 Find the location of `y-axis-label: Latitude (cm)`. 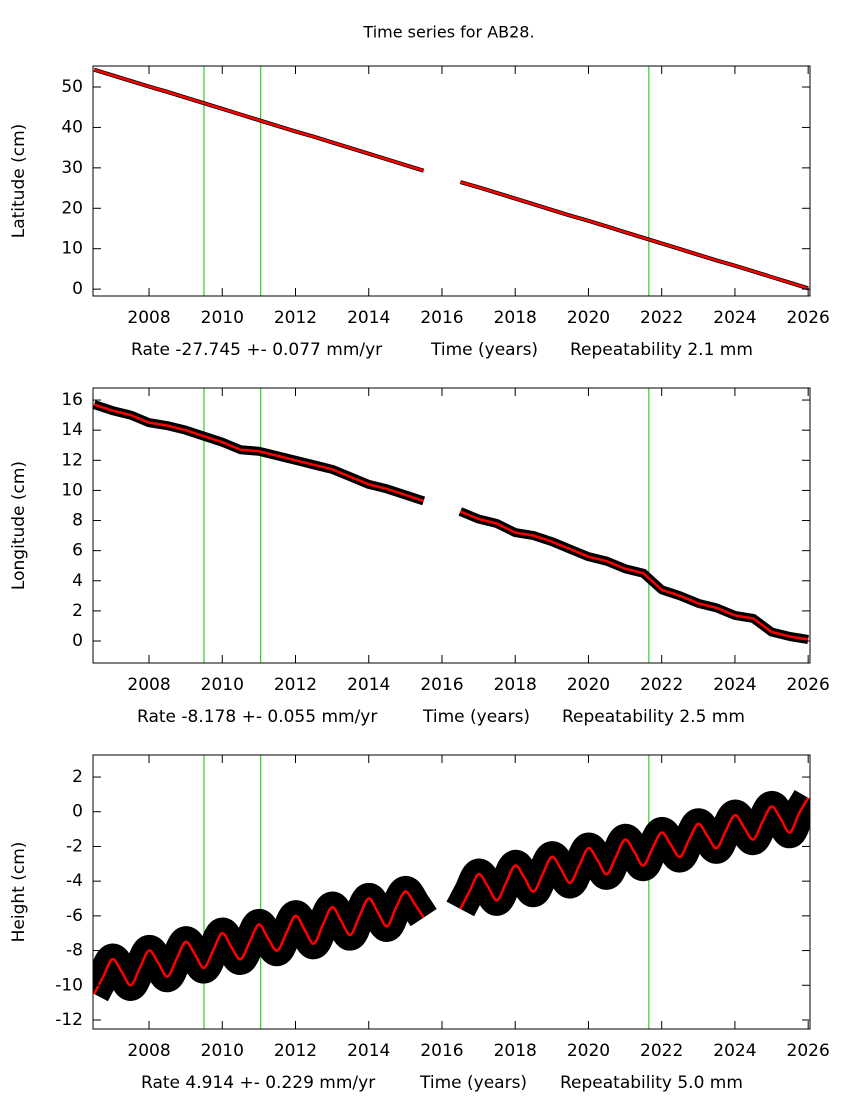

y-axis-label: Latitude (cm) is located at coordinates (19, 181).